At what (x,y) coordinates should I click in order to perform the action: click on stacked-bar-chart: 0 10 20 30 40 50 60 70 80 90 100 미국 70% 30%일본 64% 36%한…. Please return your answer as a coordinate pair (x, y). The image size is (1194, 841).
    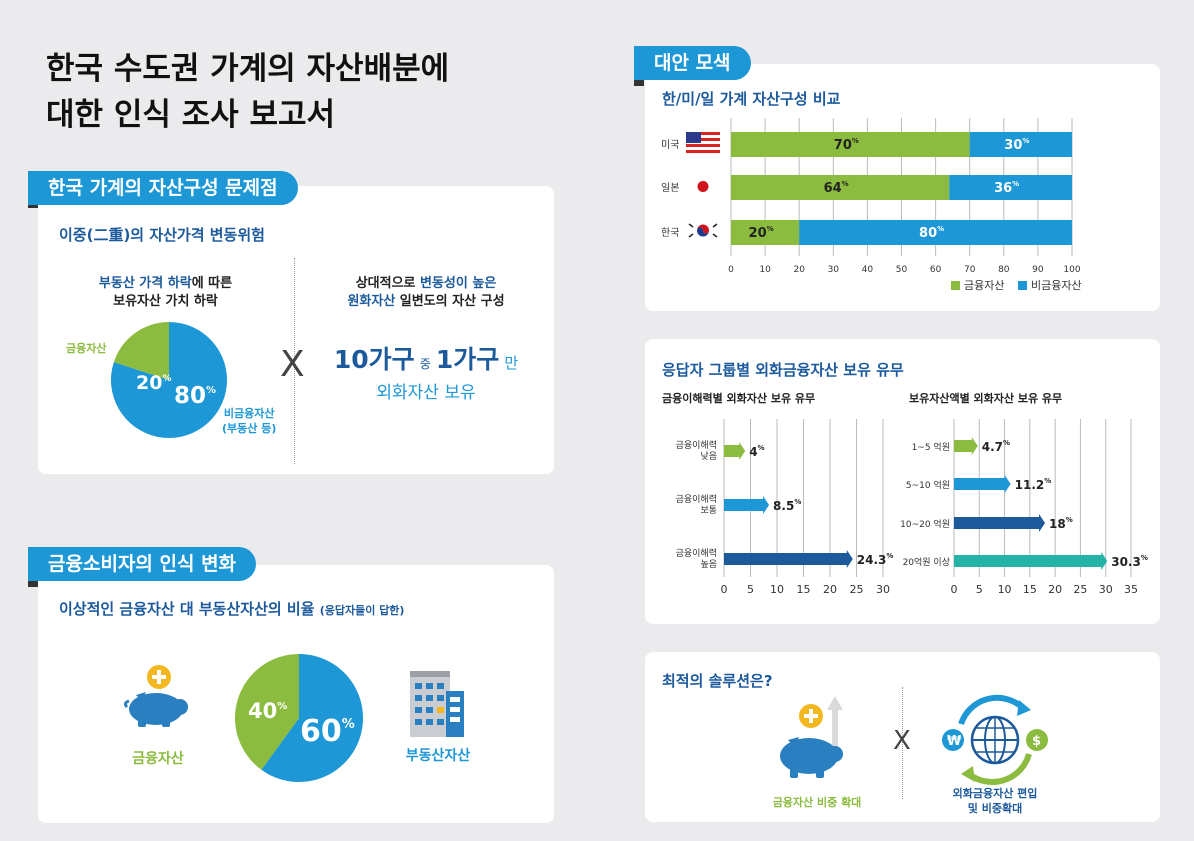
    Looking at the image, I should click on (871, 205).